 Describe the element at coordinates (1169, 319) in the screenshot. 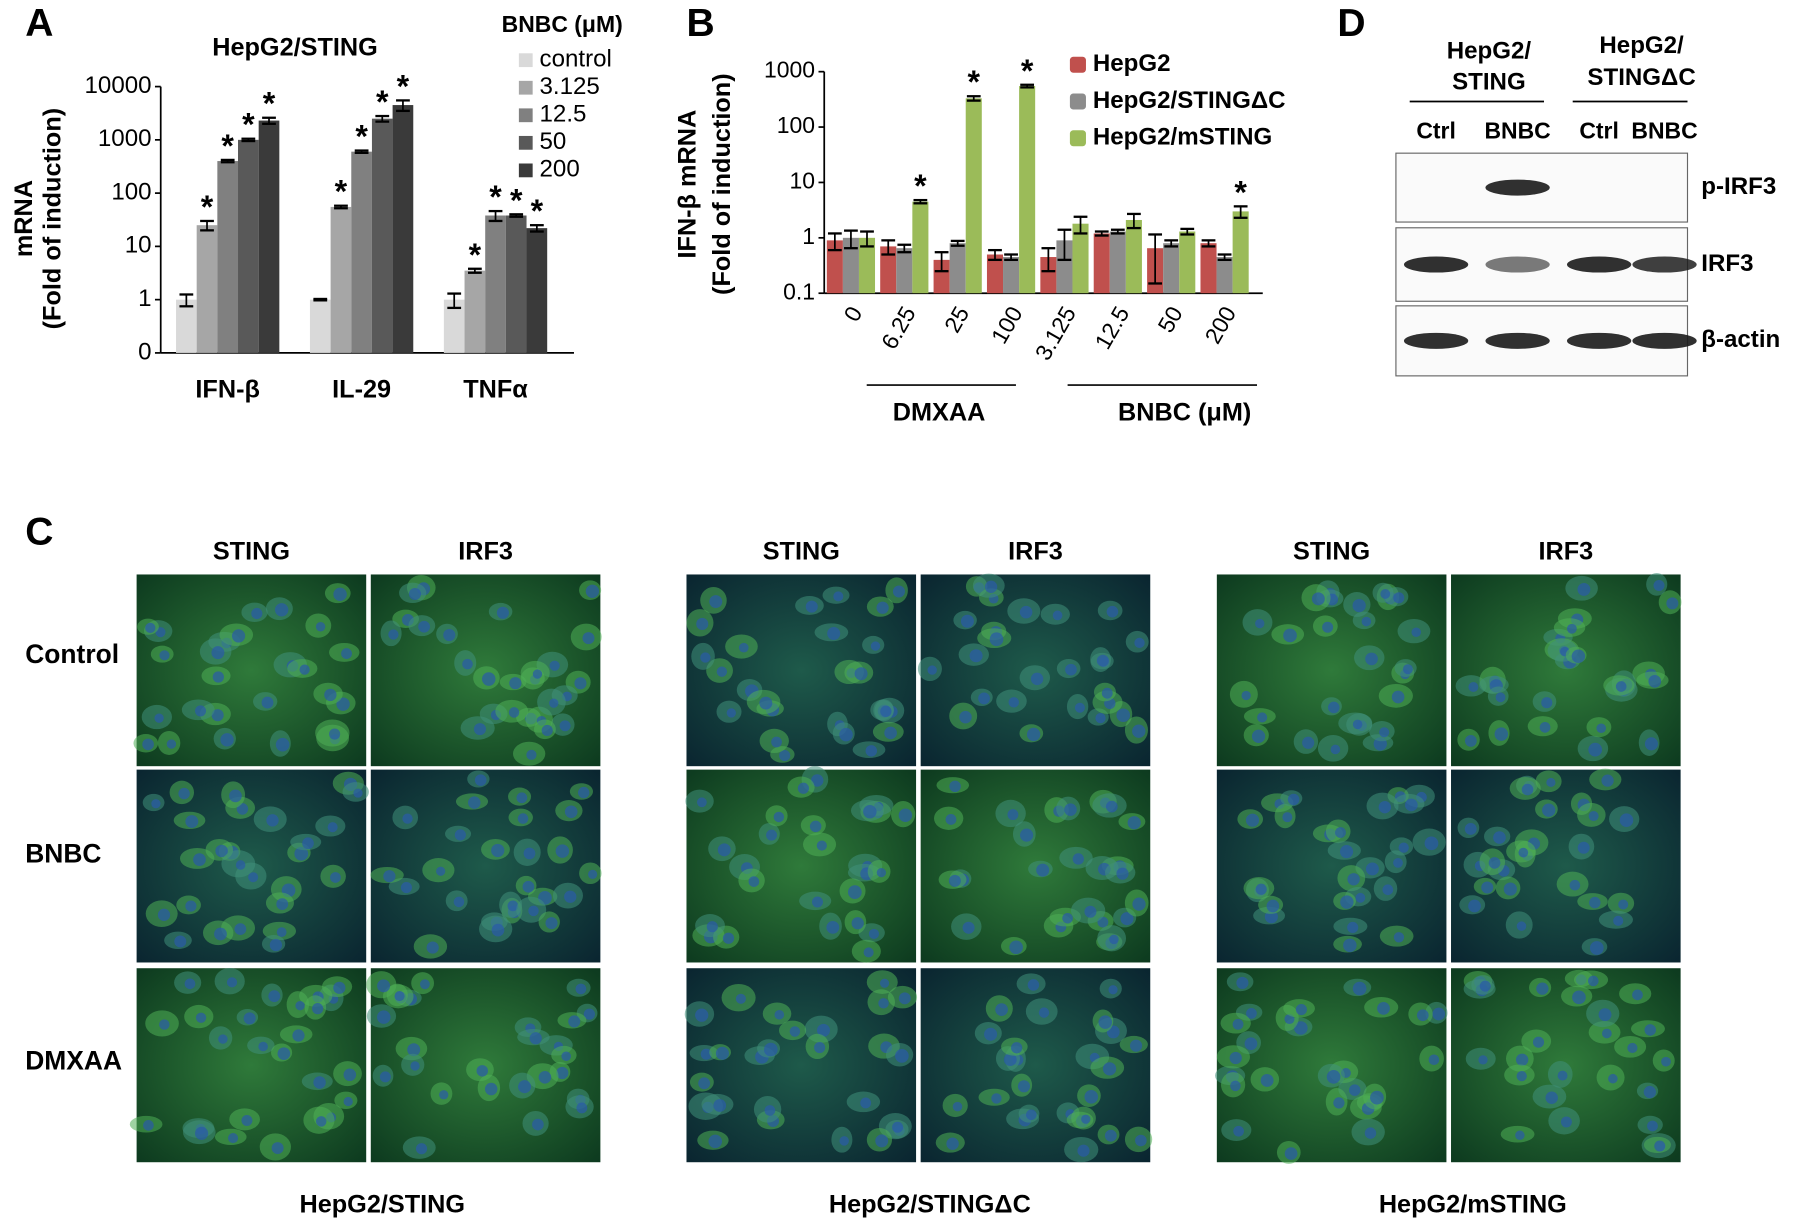

I see `x-tick-label: 50` at that location.